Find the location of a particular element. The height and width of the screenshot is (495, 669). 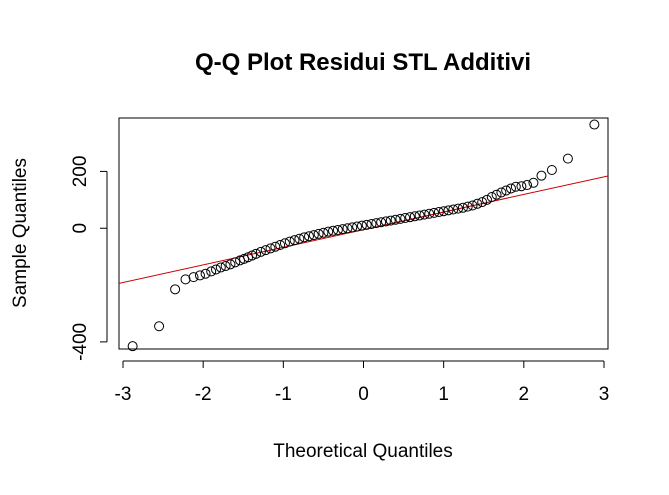

x-tick-label: -2 is located at coordinates (203, 394).